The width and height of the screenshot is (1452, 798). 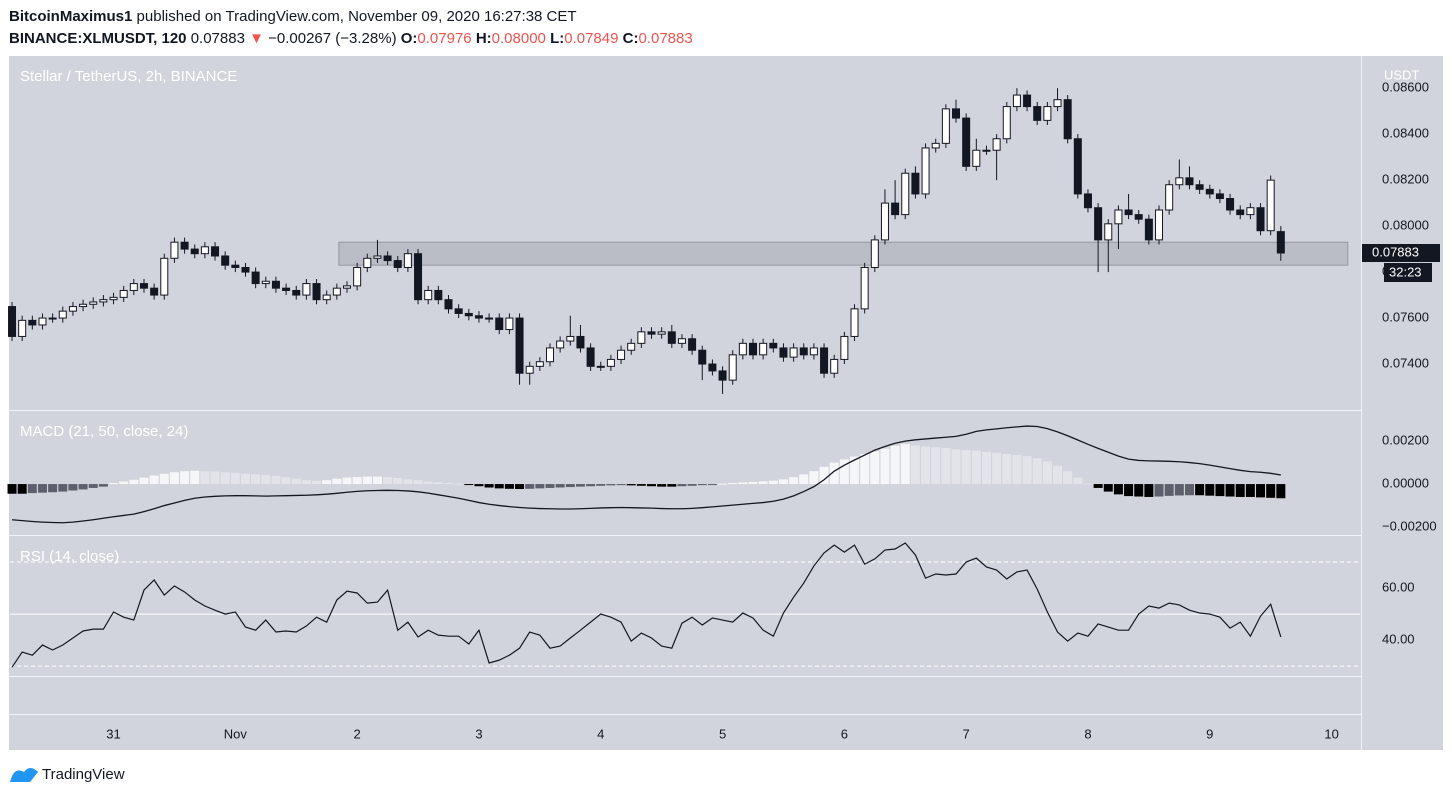 What do you see at coordinates (1405, 87) in the screenshot?
I see `y-tick-label: 0.08600` at bounding box center [1405, 87].